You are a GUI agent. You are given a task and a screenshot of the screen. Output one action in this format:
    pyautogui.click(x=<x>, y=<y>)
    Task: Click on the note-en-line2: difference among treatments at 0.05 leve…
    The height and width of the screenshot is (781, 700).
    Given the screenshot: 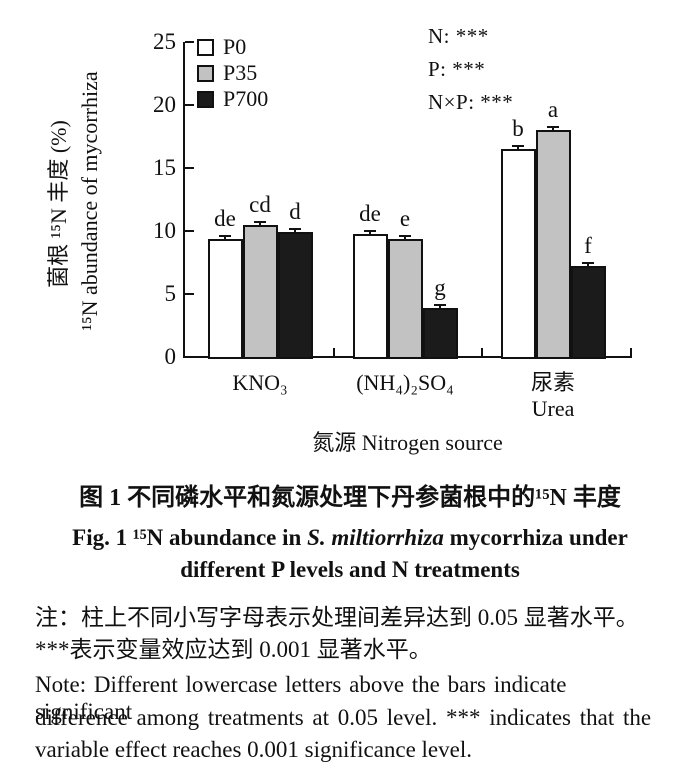 What is the action you would take?
    pyautogui.click(x=343, y=717)
    